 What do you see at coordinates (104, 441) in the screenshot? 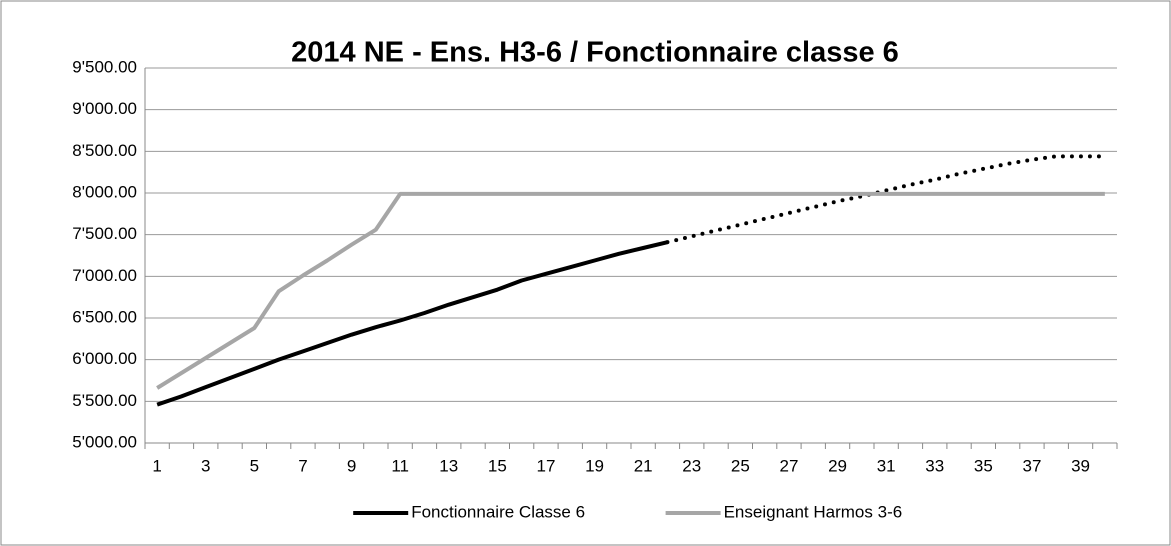
I see `y-tick-label: 5'000.00` at bounding box center [104, 441].